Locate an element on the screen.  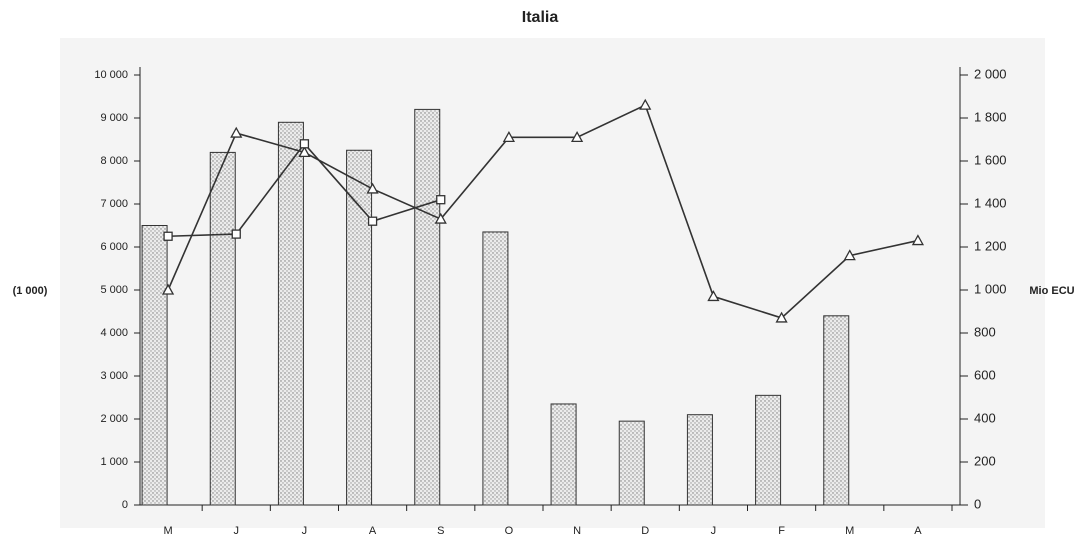
y-tick-label: 7 000 is located at coordinates (114, 204).